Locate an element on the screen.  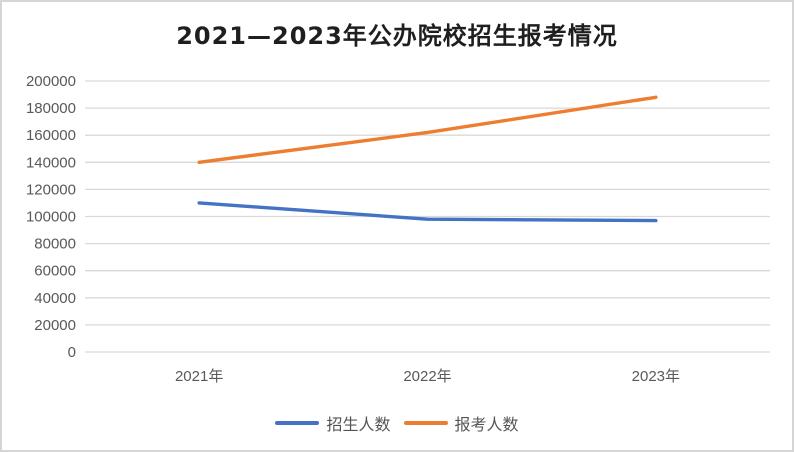
legend-item-enrollment: 招生人数 is located at coordinates (333, 423).